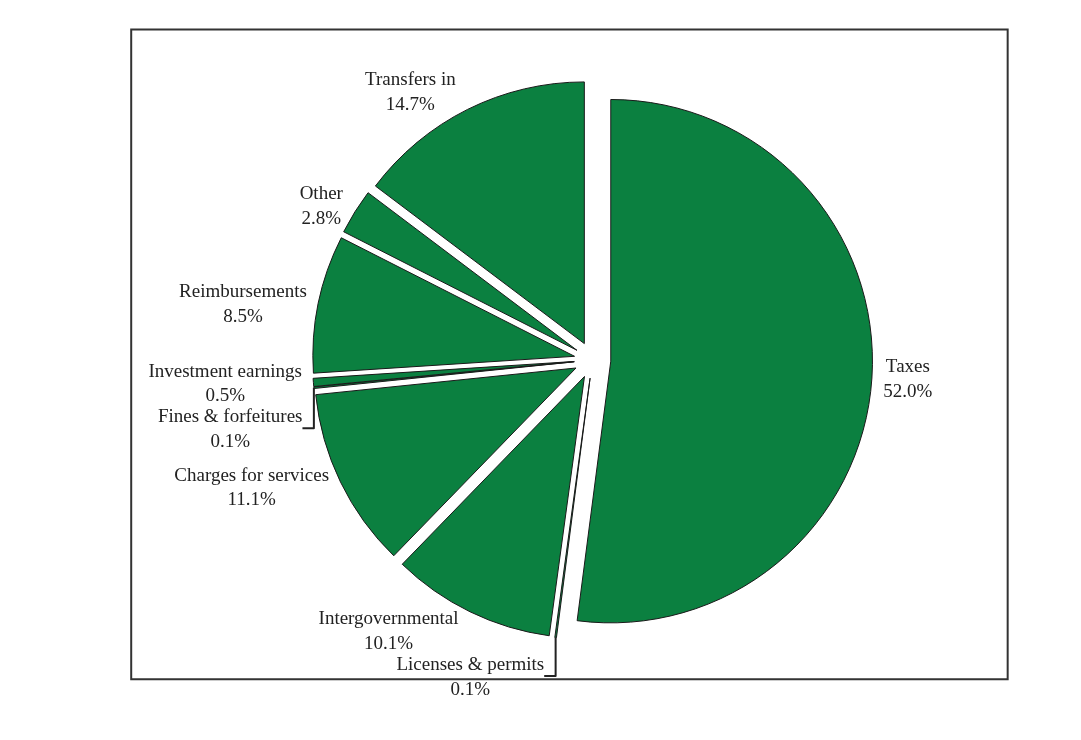  What do you see at coordinates (321, 218) in the screenshot?
I see `data-label: 2.8%` at bounding box center [321, 218].